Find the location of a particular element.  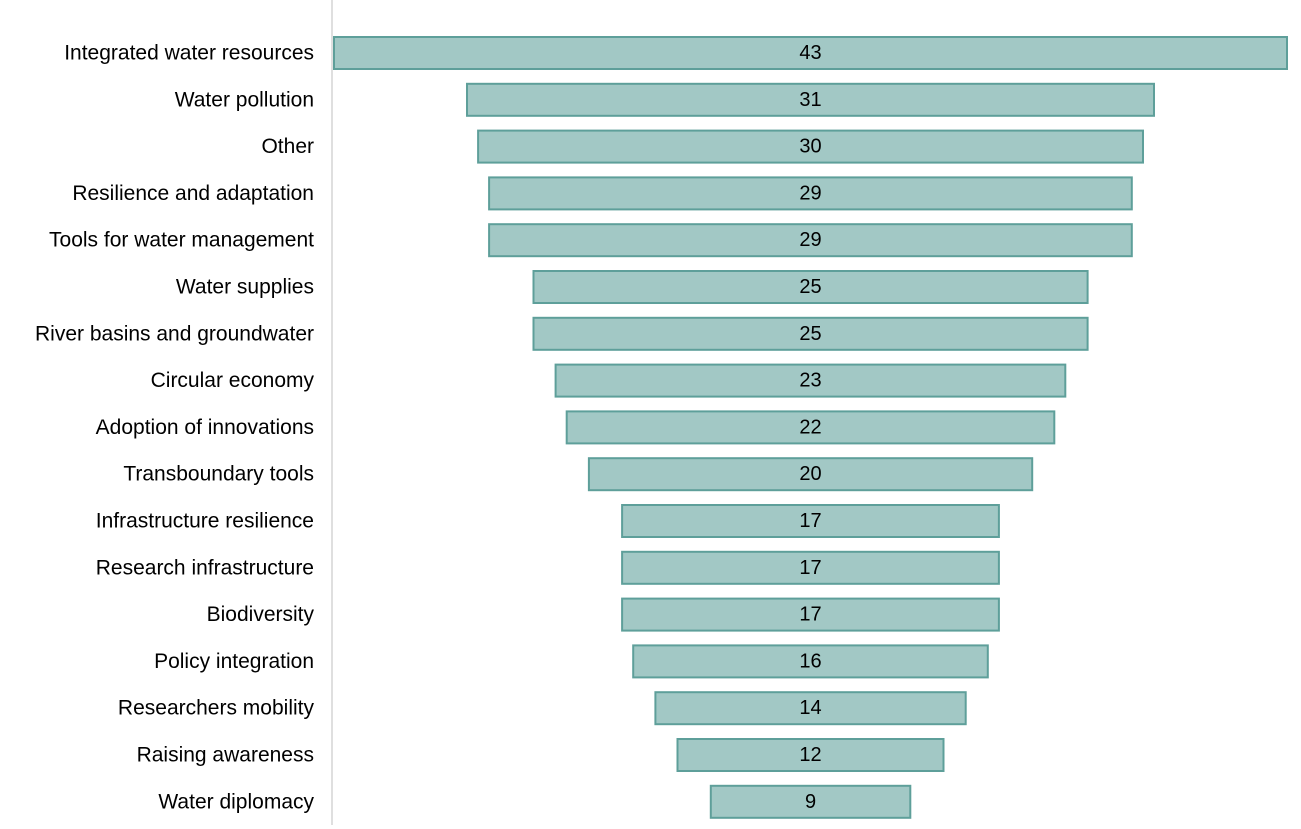

bar-value-label: 23 is located at coordinates (810, 381).